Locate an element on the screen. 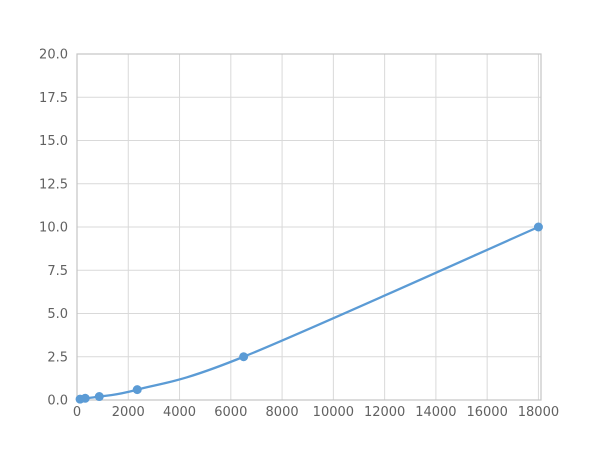 Image resolution: width=600 pixels, height=450 pixels. x-tick-label: 18000 is located at coordinates (538, 412).